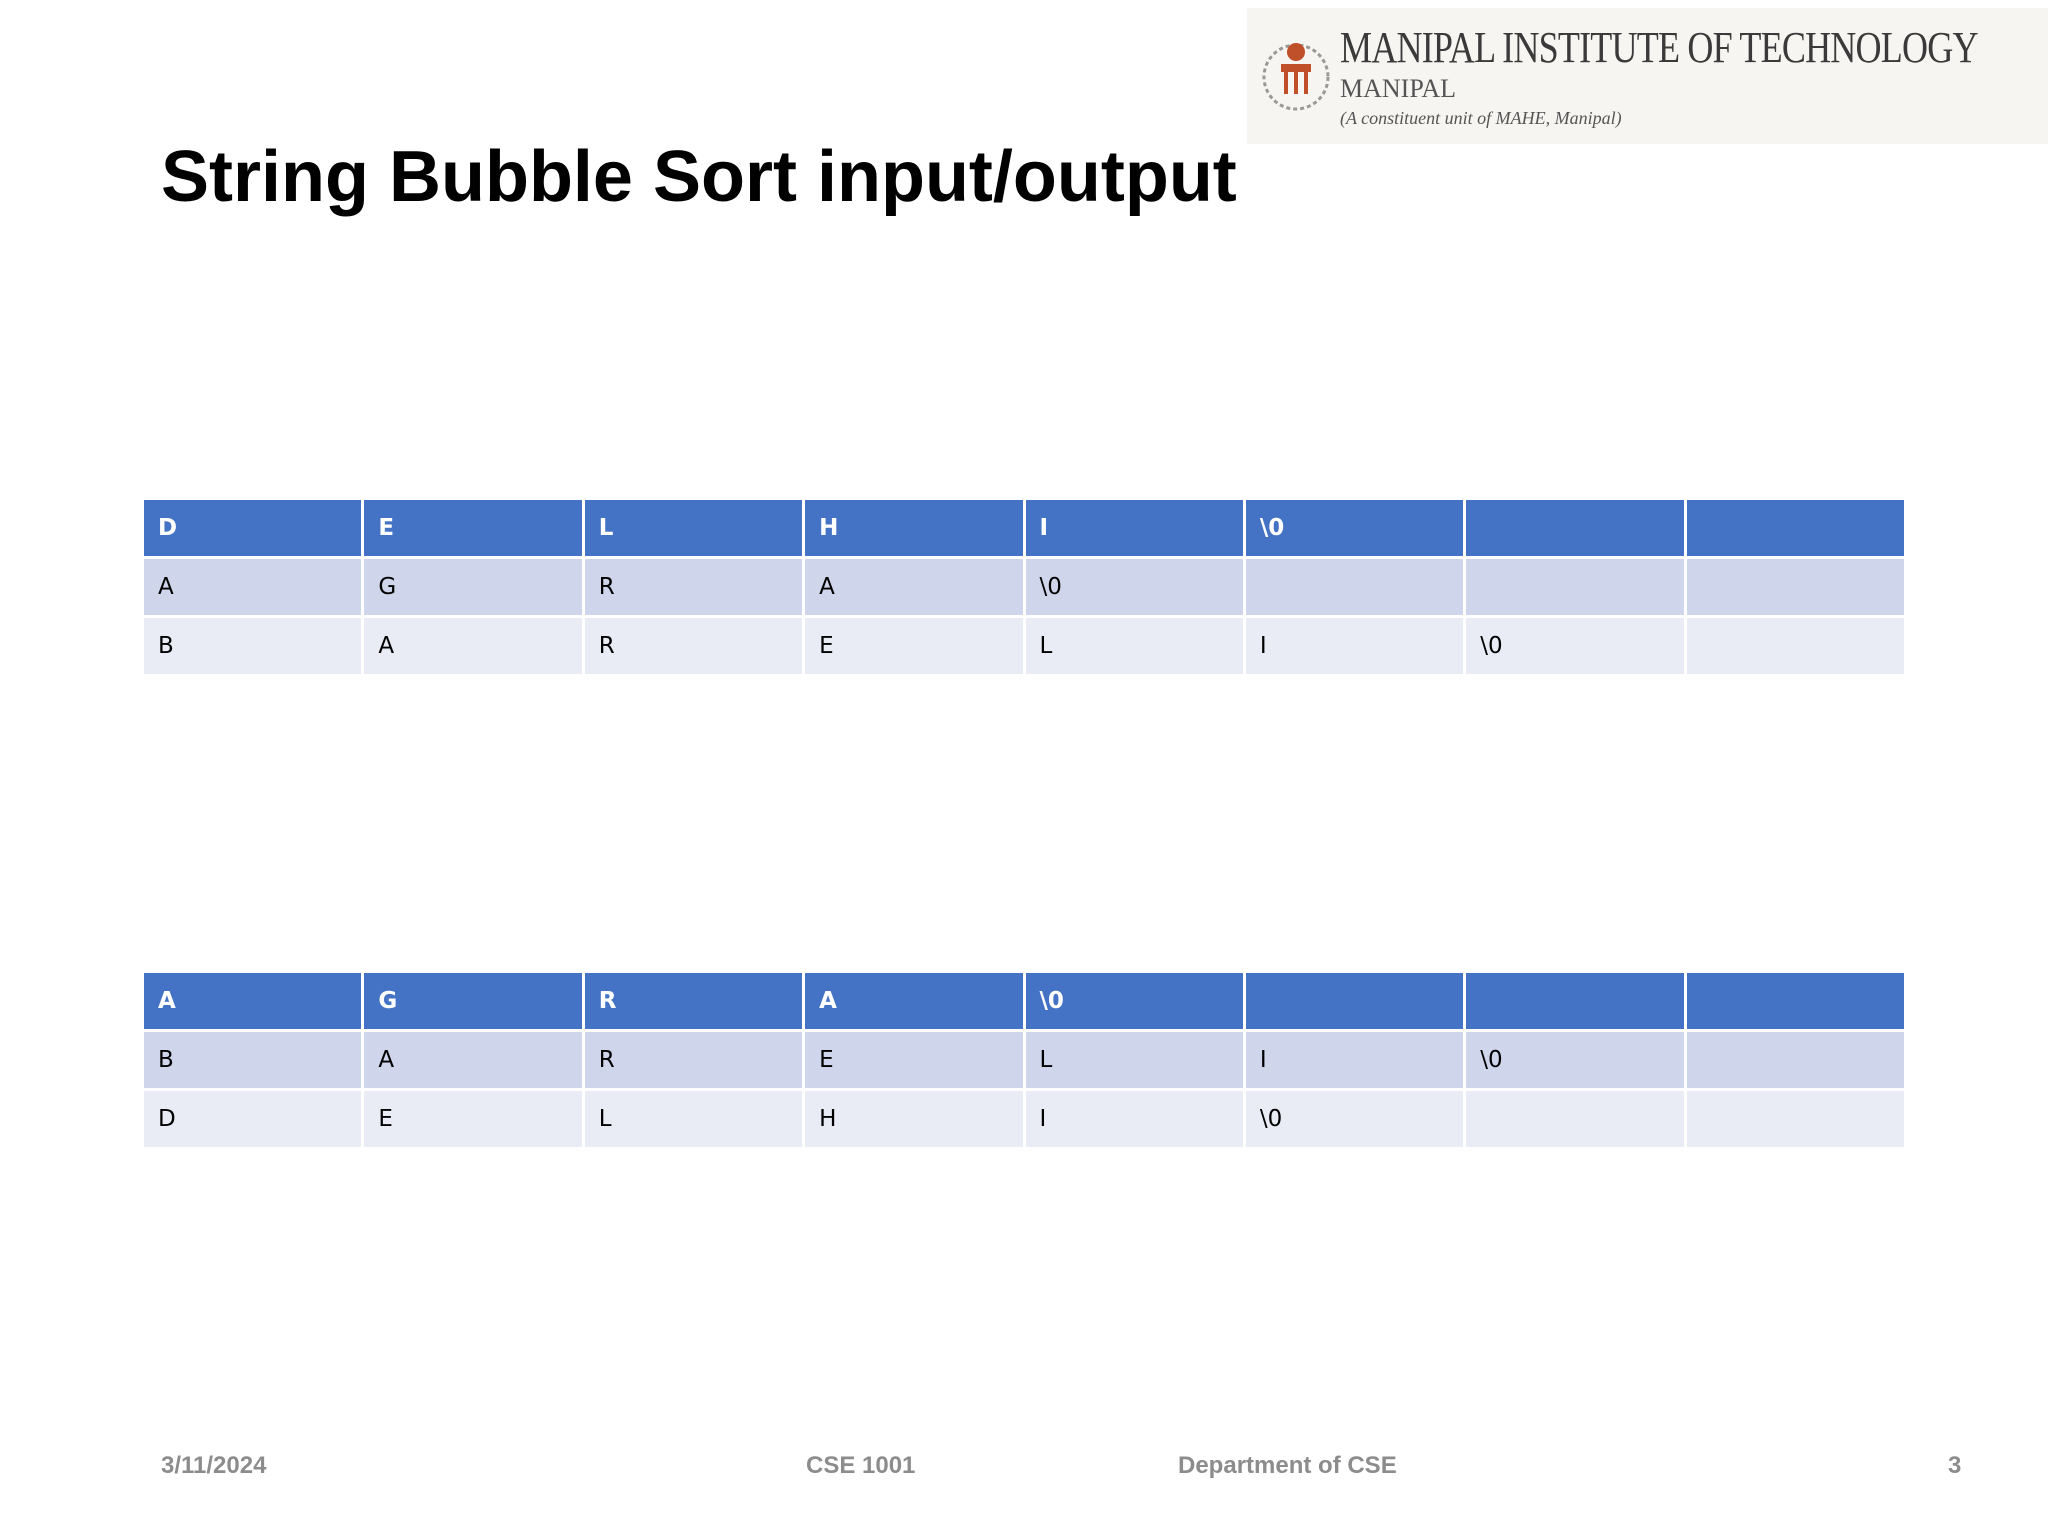  I want to click on institute-name: MANIPAL INSTITUTE OF TECHNOLOGY, so click(1659, 47).